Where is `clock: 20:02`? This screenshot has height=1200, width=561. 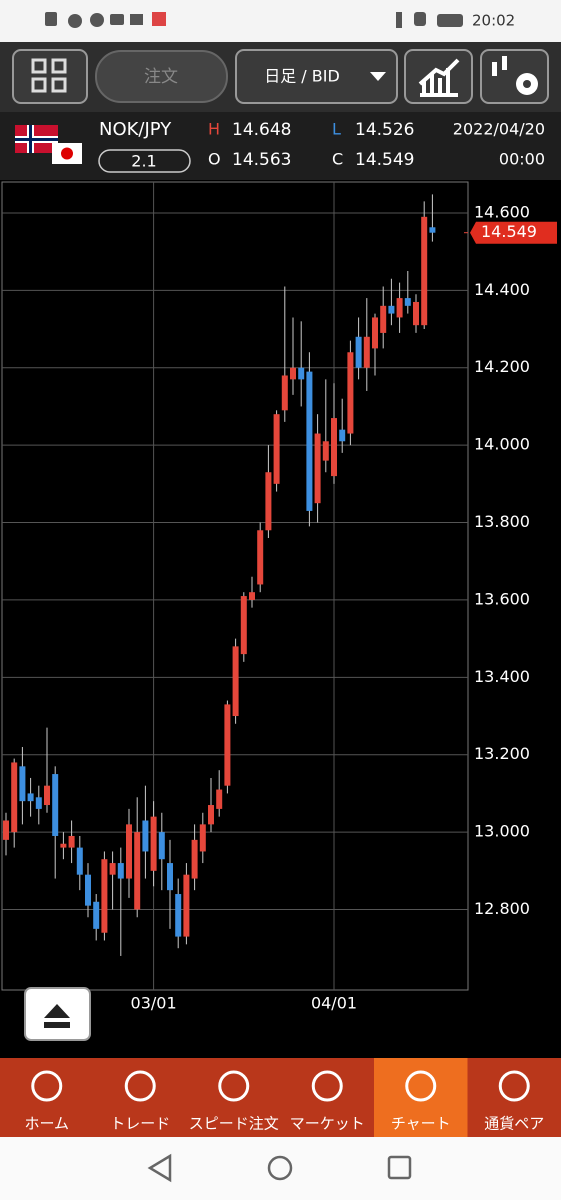 clock: 20:02 is located at coordinates (493, 21).